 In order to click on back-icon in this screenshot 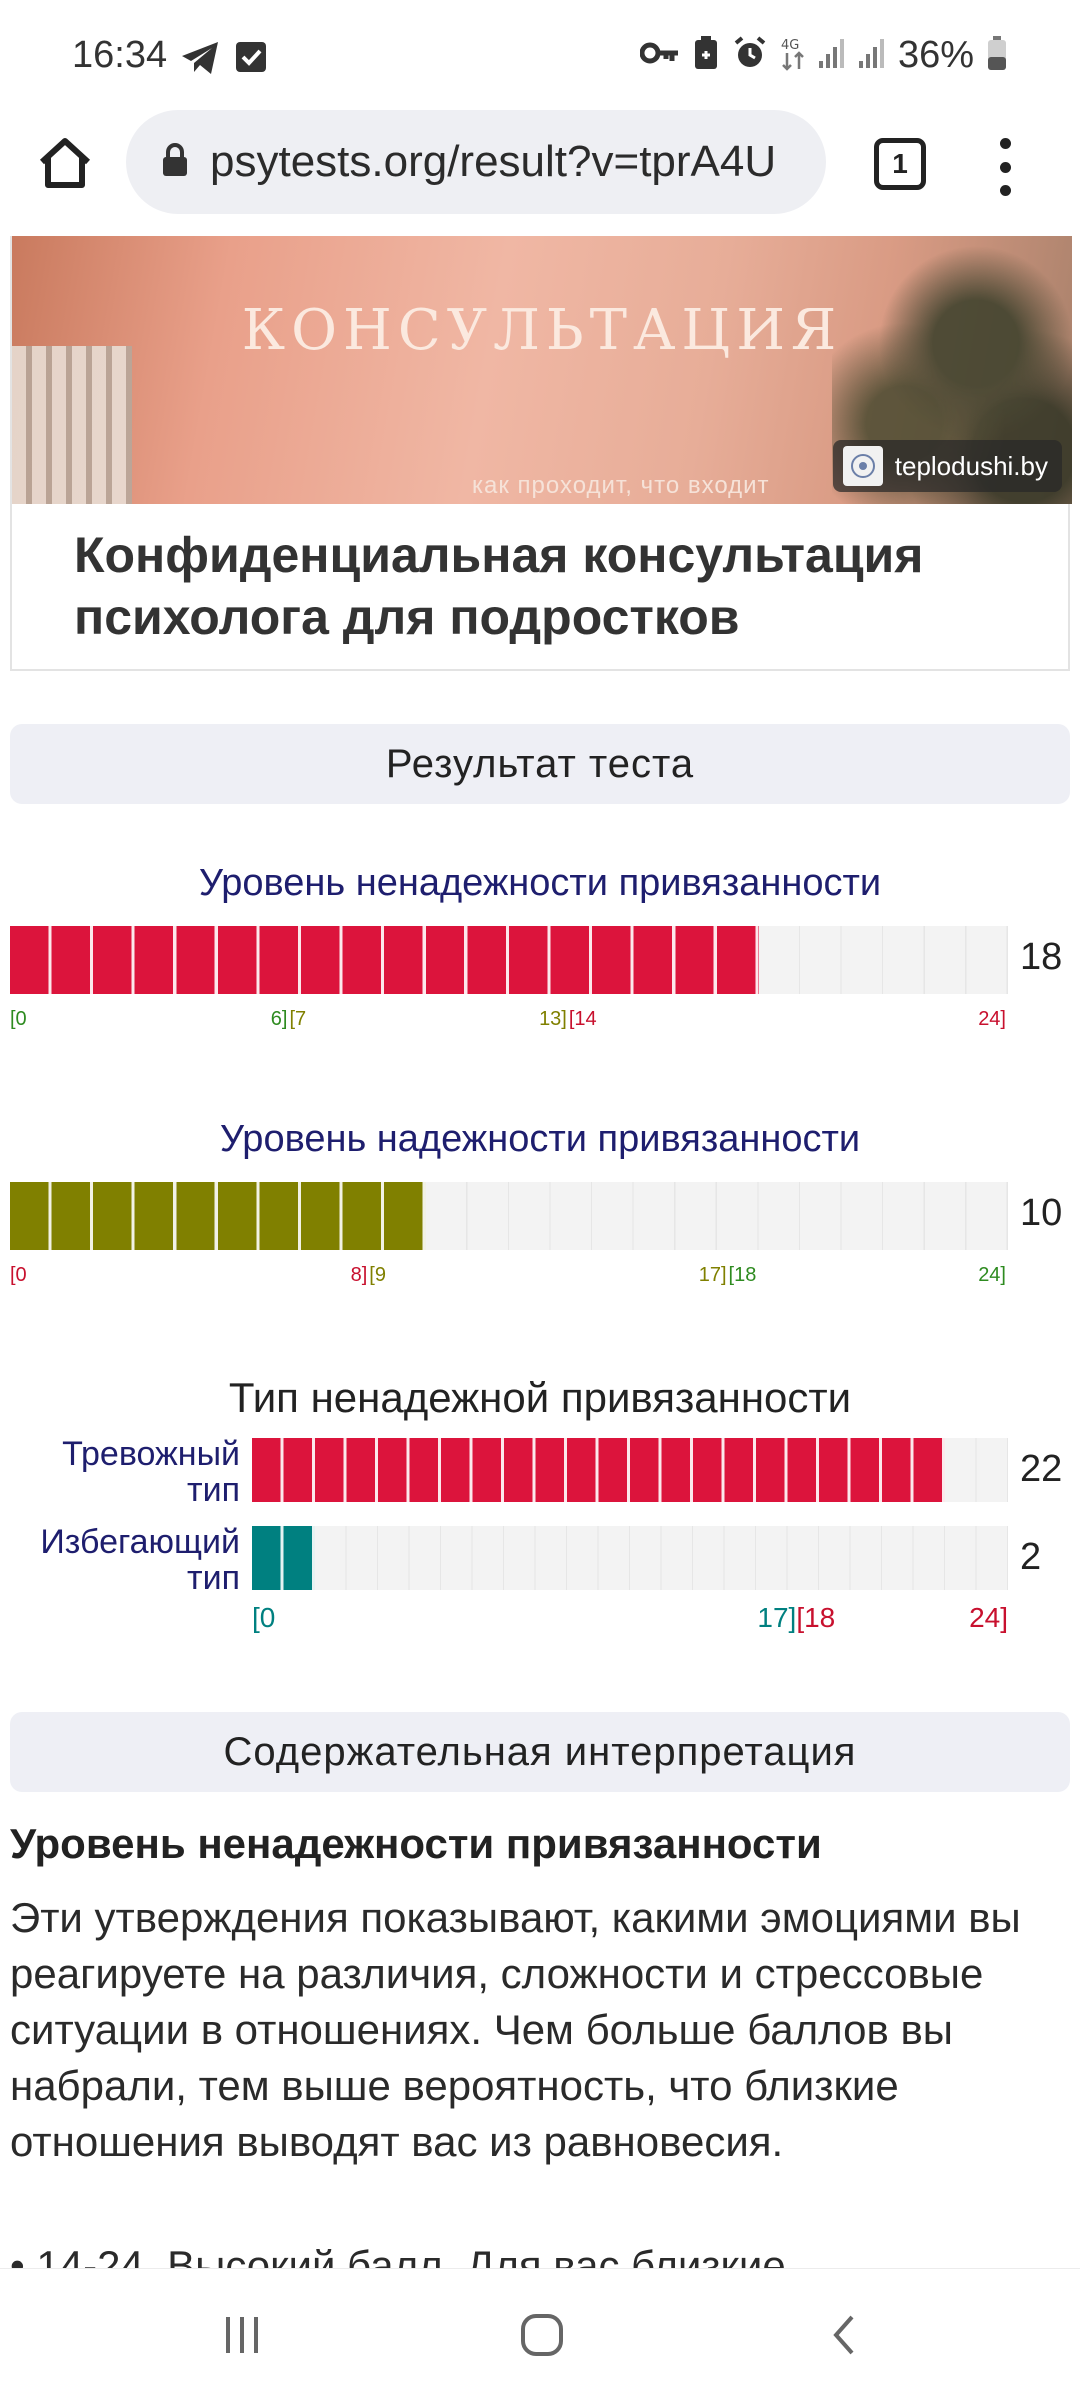, I will do `click(843, 2335)`.